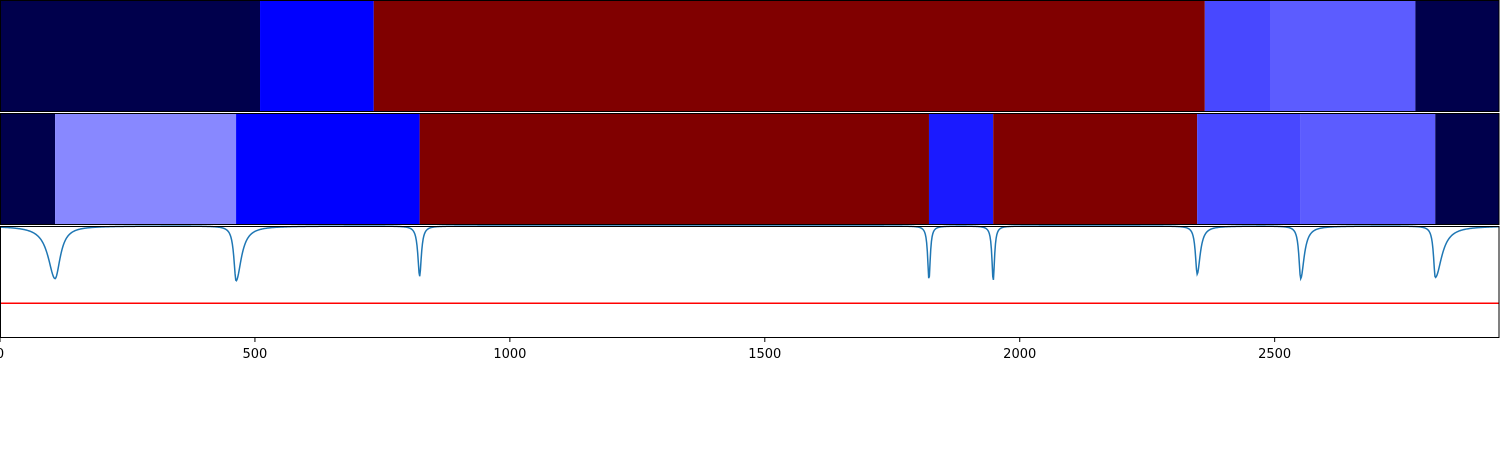 This screenshot has height=450, width=1500. I want to click on signal-line, so click(750, 253).